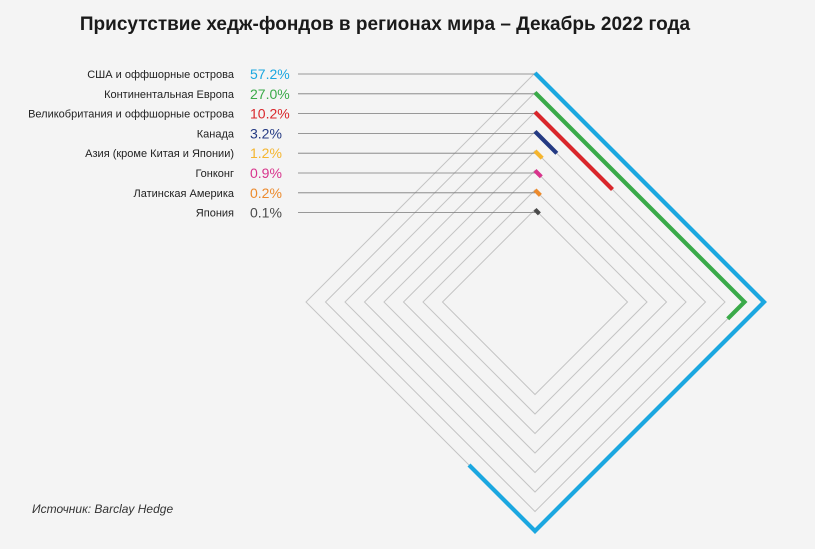 This screenshot has width=815, height=549. I want to click on category-label: Япония, so click(215, 214).